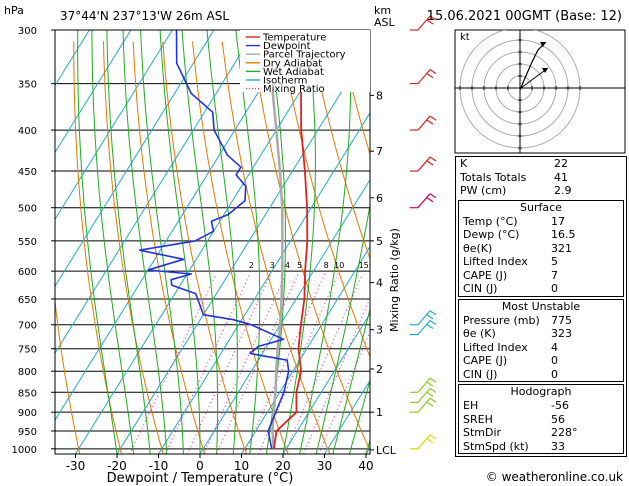  What do you see at coordinates (541, 361) in the screenshot?
I see `most-unstable-row: CAPE (J) 0` at bounding box center [541, 361].